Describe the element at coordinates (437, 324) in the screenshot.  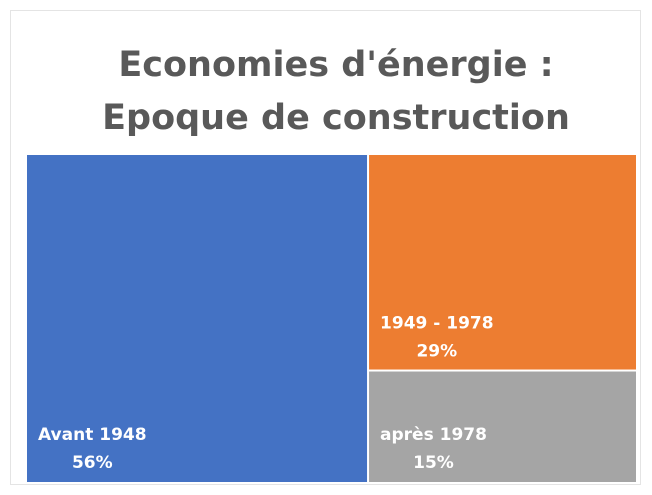
I see `cell-label: 1949 - 1978` at that location.